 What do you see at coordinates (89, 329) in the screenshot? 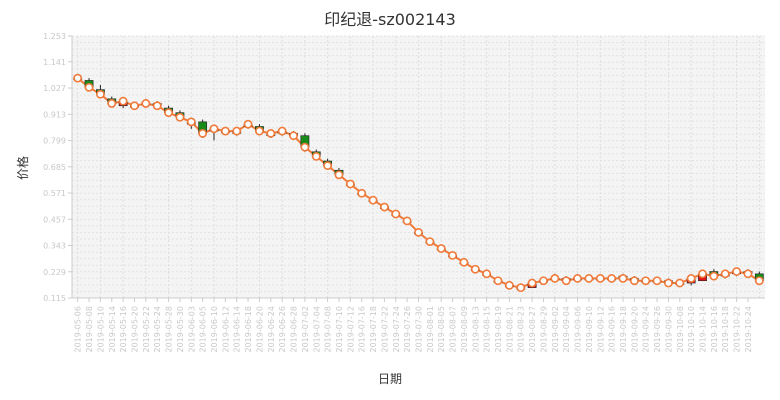
I see `x-tick-label: 2019-05-08` at bounding box center [89, 329].